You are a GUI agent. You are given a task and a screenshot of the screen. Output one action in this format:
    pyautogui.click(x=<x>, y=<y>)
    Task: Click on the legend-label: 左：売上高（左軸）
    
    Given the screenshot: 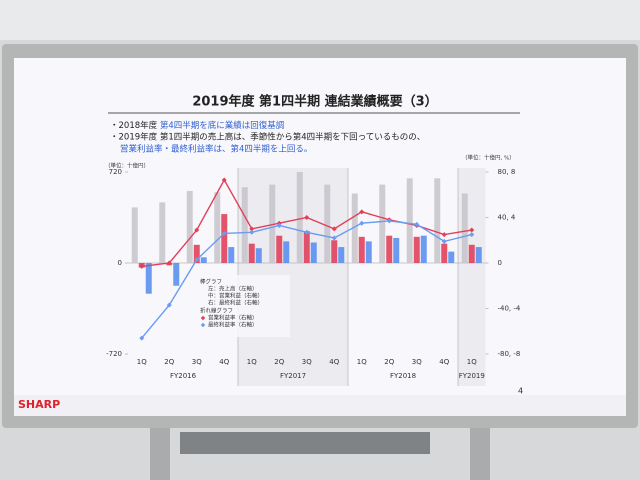 What is the action you would take?
    pyautogui.click(x=233, y=289)
    